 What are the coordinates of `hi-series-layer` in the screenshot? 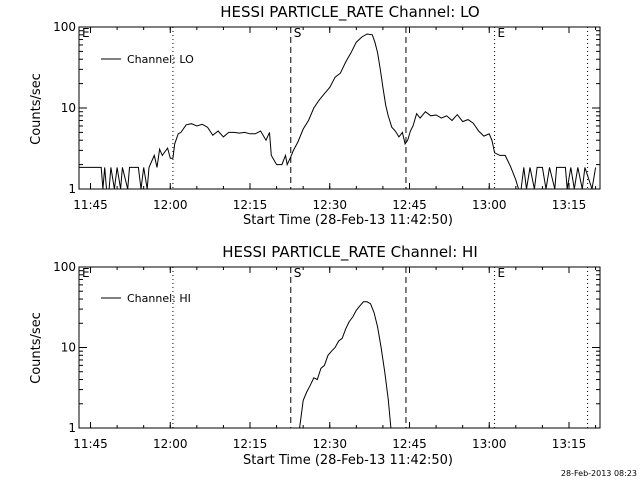 It's located at (345, 364).